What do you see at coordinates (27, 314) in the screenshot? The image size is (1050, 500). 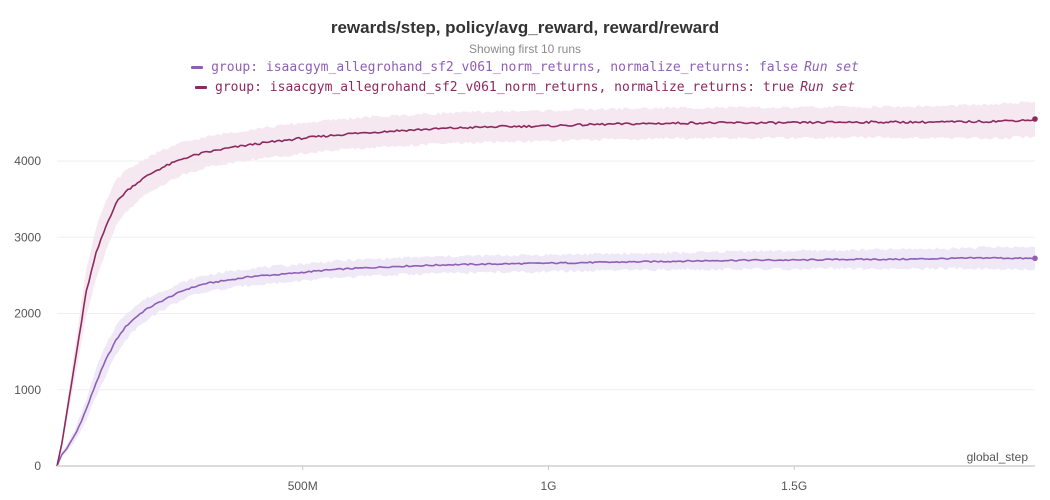 I see `y-tick-label: 2000` at bounding box center [27, 314].